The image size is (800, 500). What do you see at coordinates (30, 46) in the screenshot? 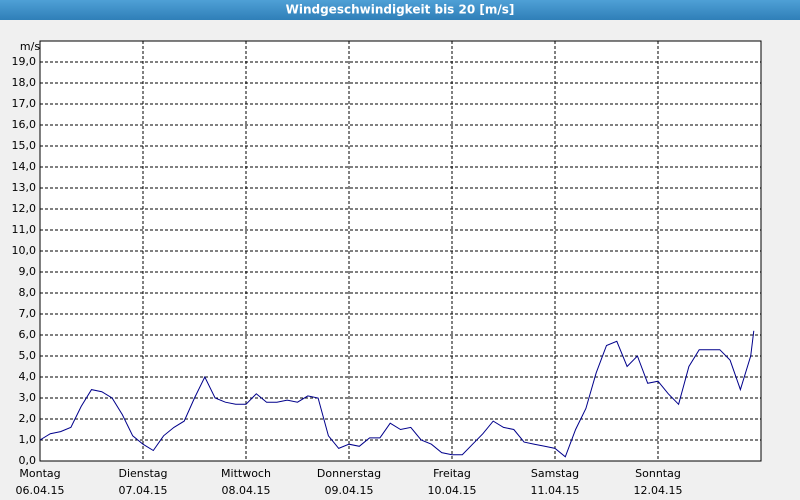
I see `y-axis-label: m/s` at bounding box center [30, 46].